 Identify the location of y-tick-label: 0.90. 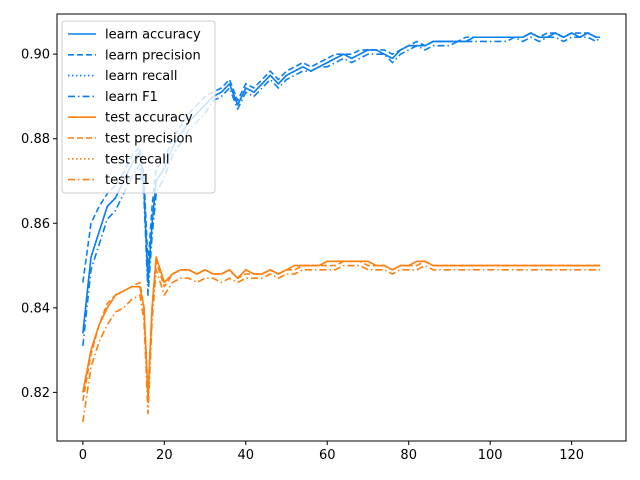
(35, 55).